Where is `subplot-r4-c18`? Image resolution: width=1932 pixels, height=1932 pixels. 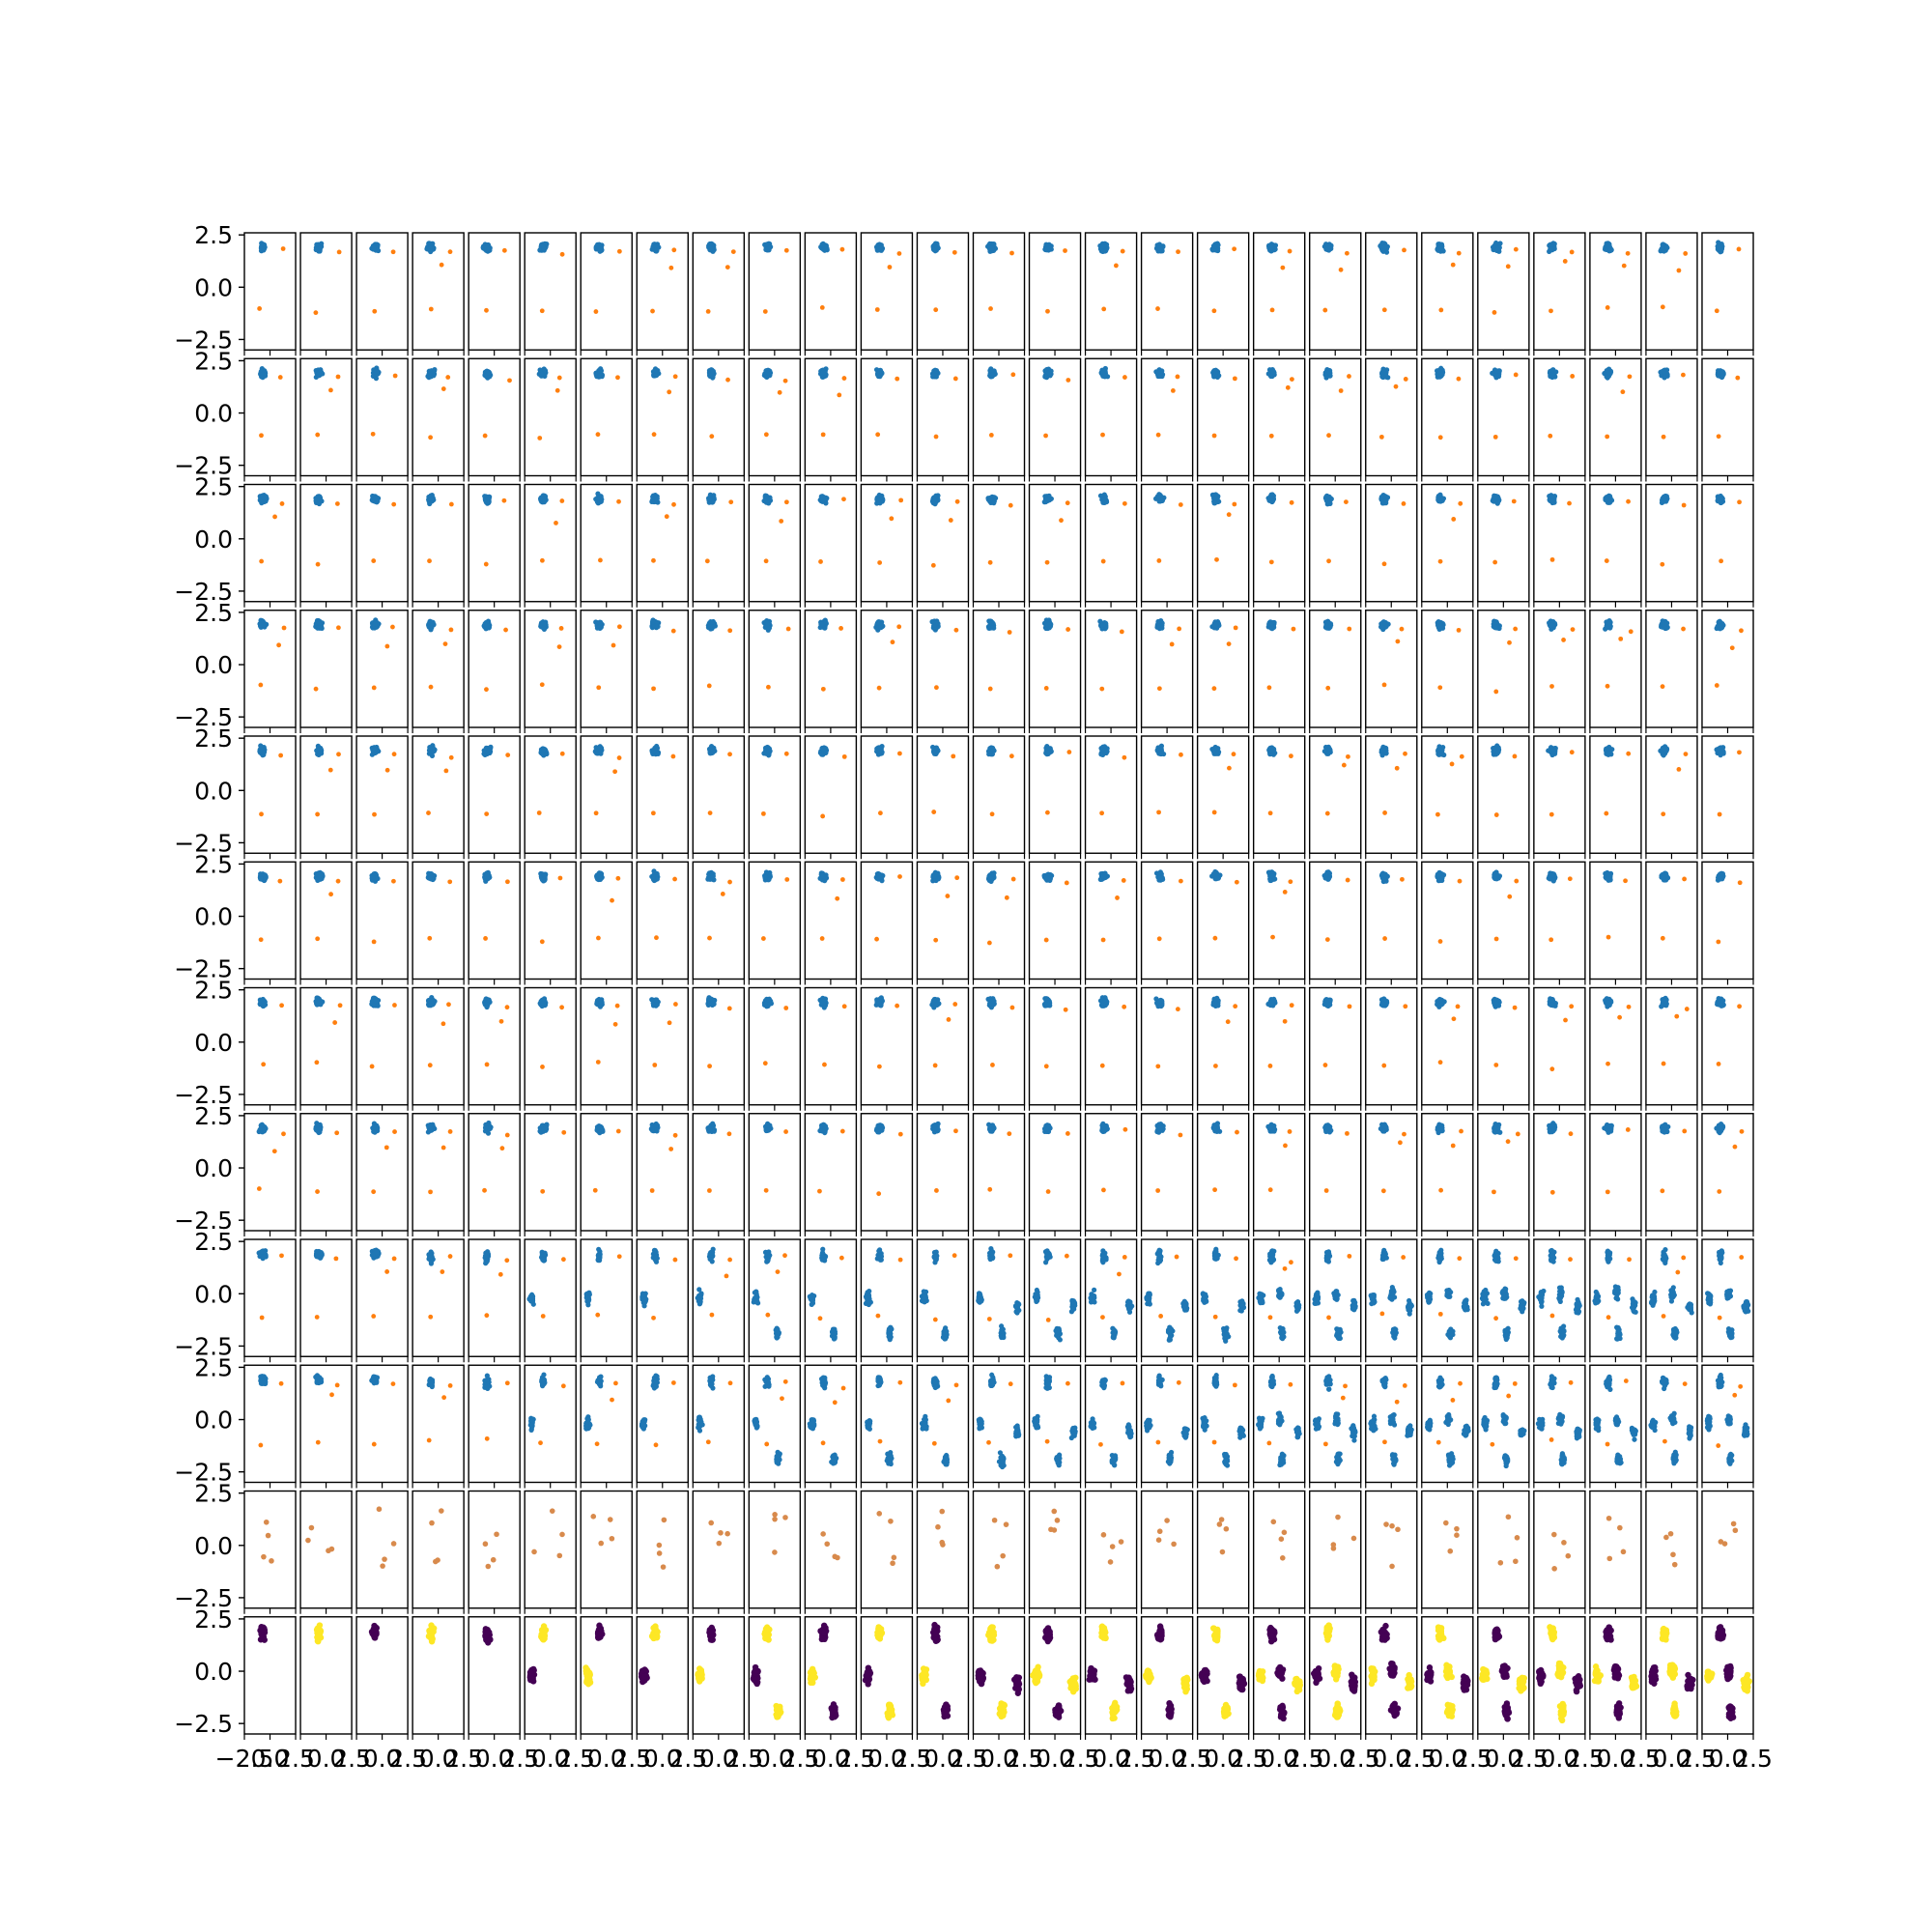 subplot-r4-c18 is located at coordinates (1223, 671).